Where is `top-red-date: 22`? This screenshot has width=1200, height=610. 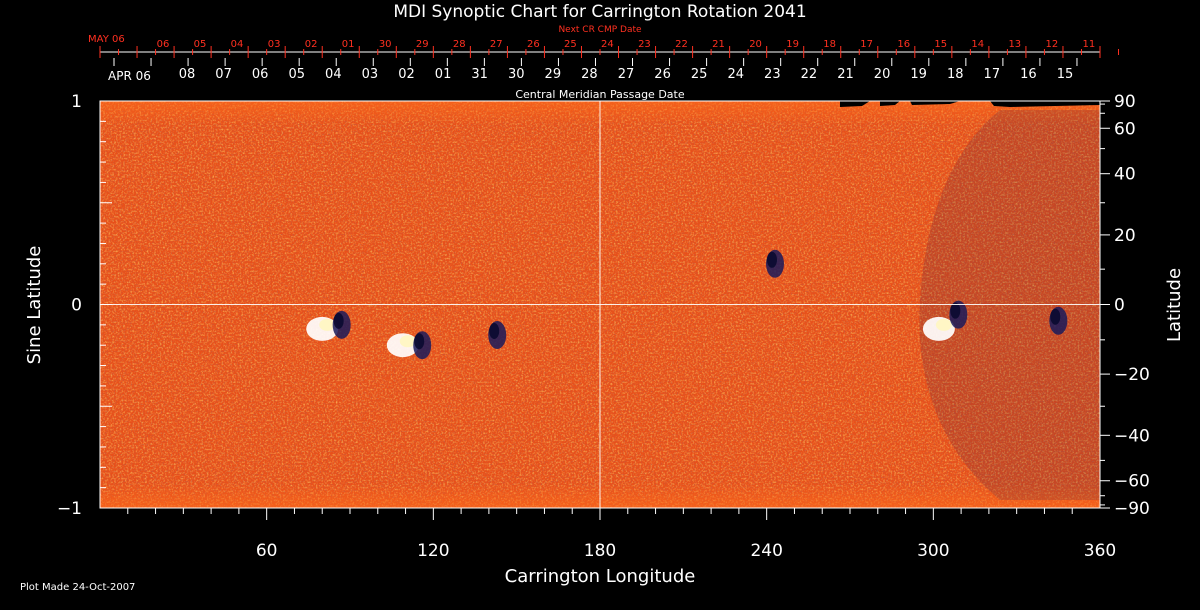 top-red-date: 22 is located at coordinates (681, 44).